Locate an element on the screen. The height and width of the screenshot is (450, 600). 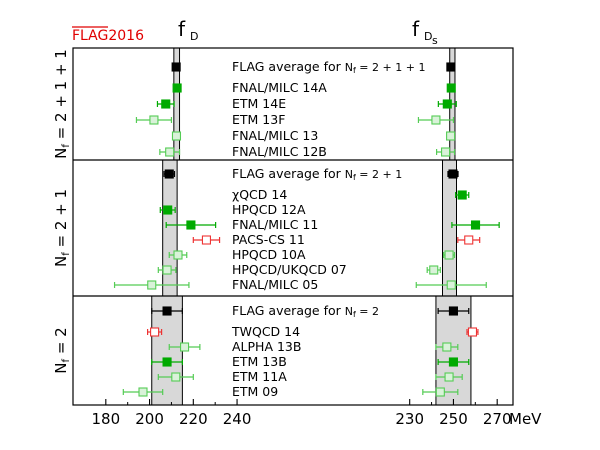
row-label: FNAL/MILC 13 is located at coordinates (275, 135).